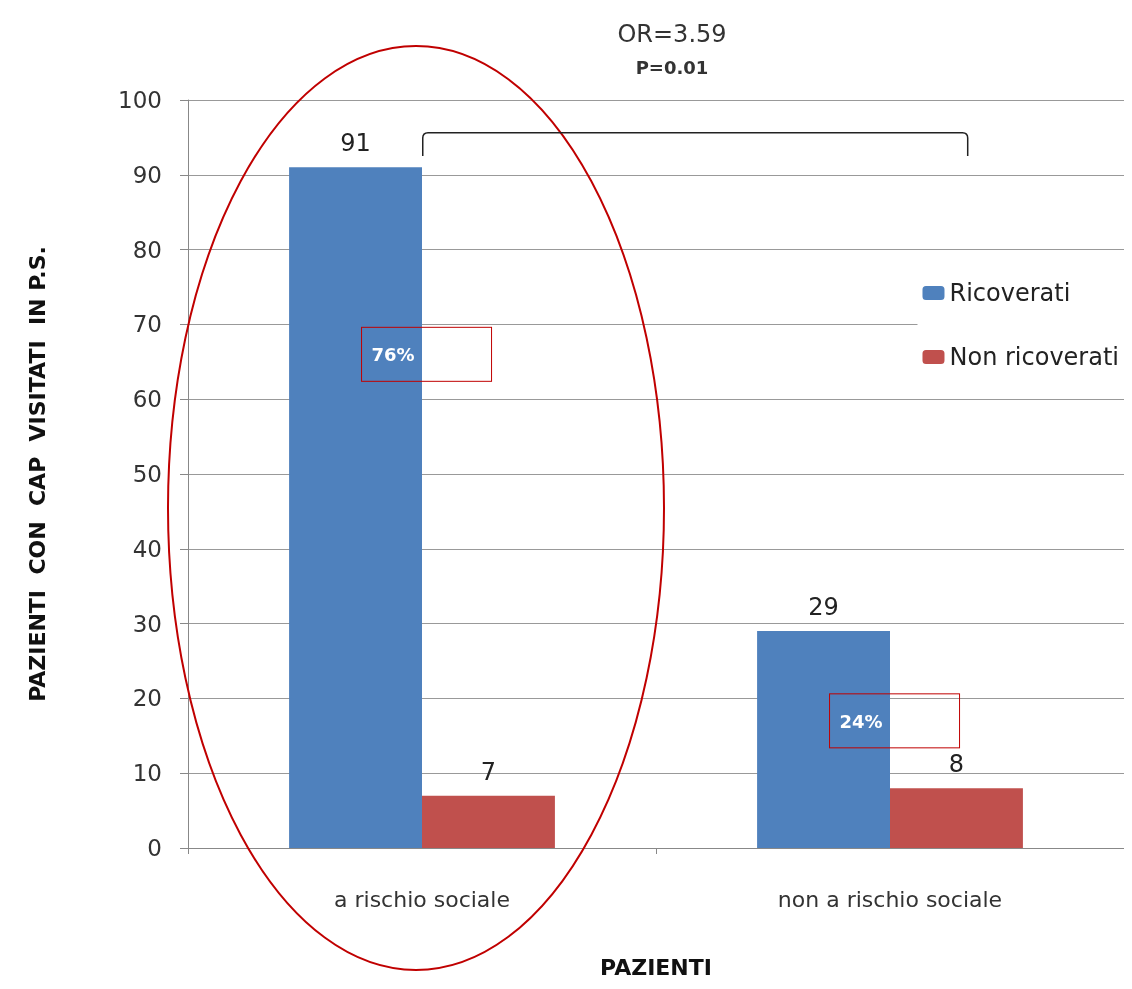 The width and height of the screenshot is (1132, 989). What do you see at coordinates (37, 474) in the screenshot?
I see `y-axis-title: PAZIENTI CON CAP VISITATI IN P.S.` at bounding box center [37, 474].